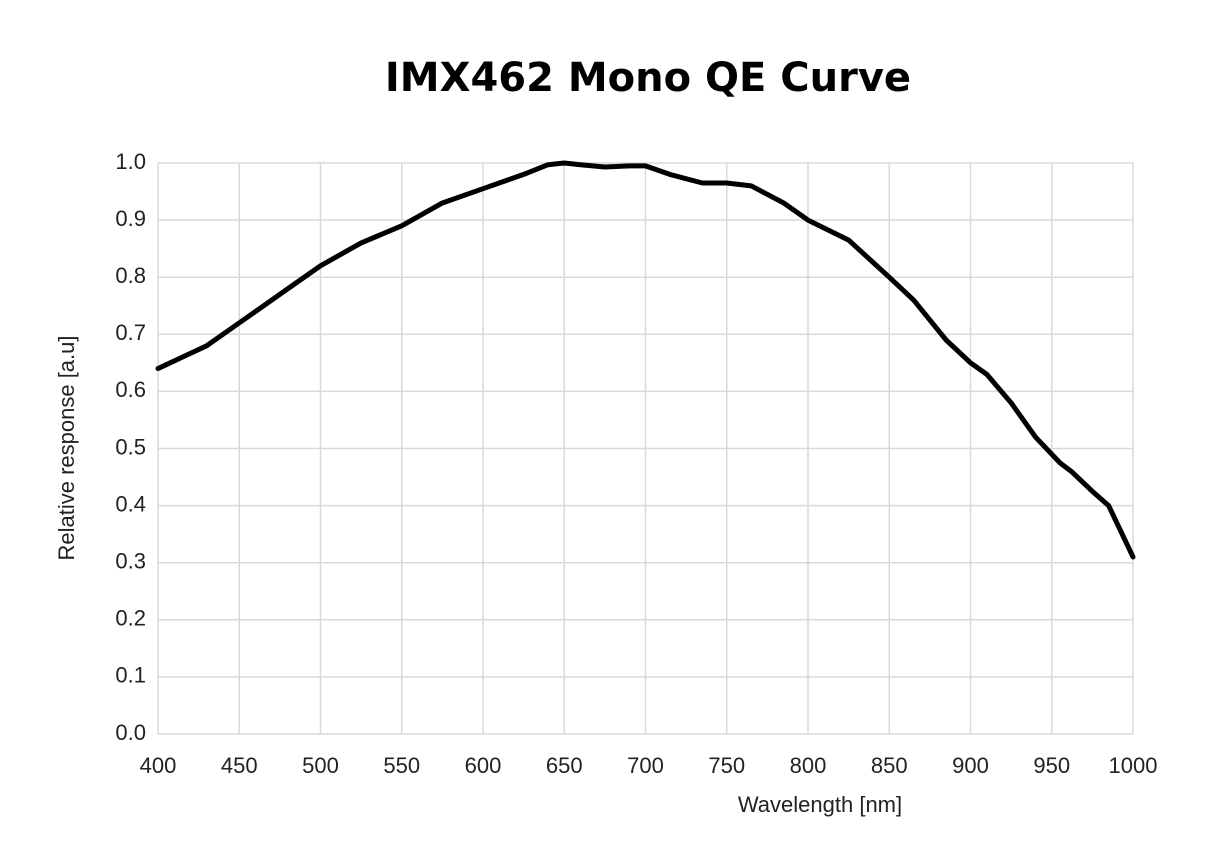 Image resolution: width=1224 pixels, height=854 pixels. What do you see at coordinates (1133, 765) in the screenshot?
I see `x-tick-label: 1000` at bounding box center [1133, 765].